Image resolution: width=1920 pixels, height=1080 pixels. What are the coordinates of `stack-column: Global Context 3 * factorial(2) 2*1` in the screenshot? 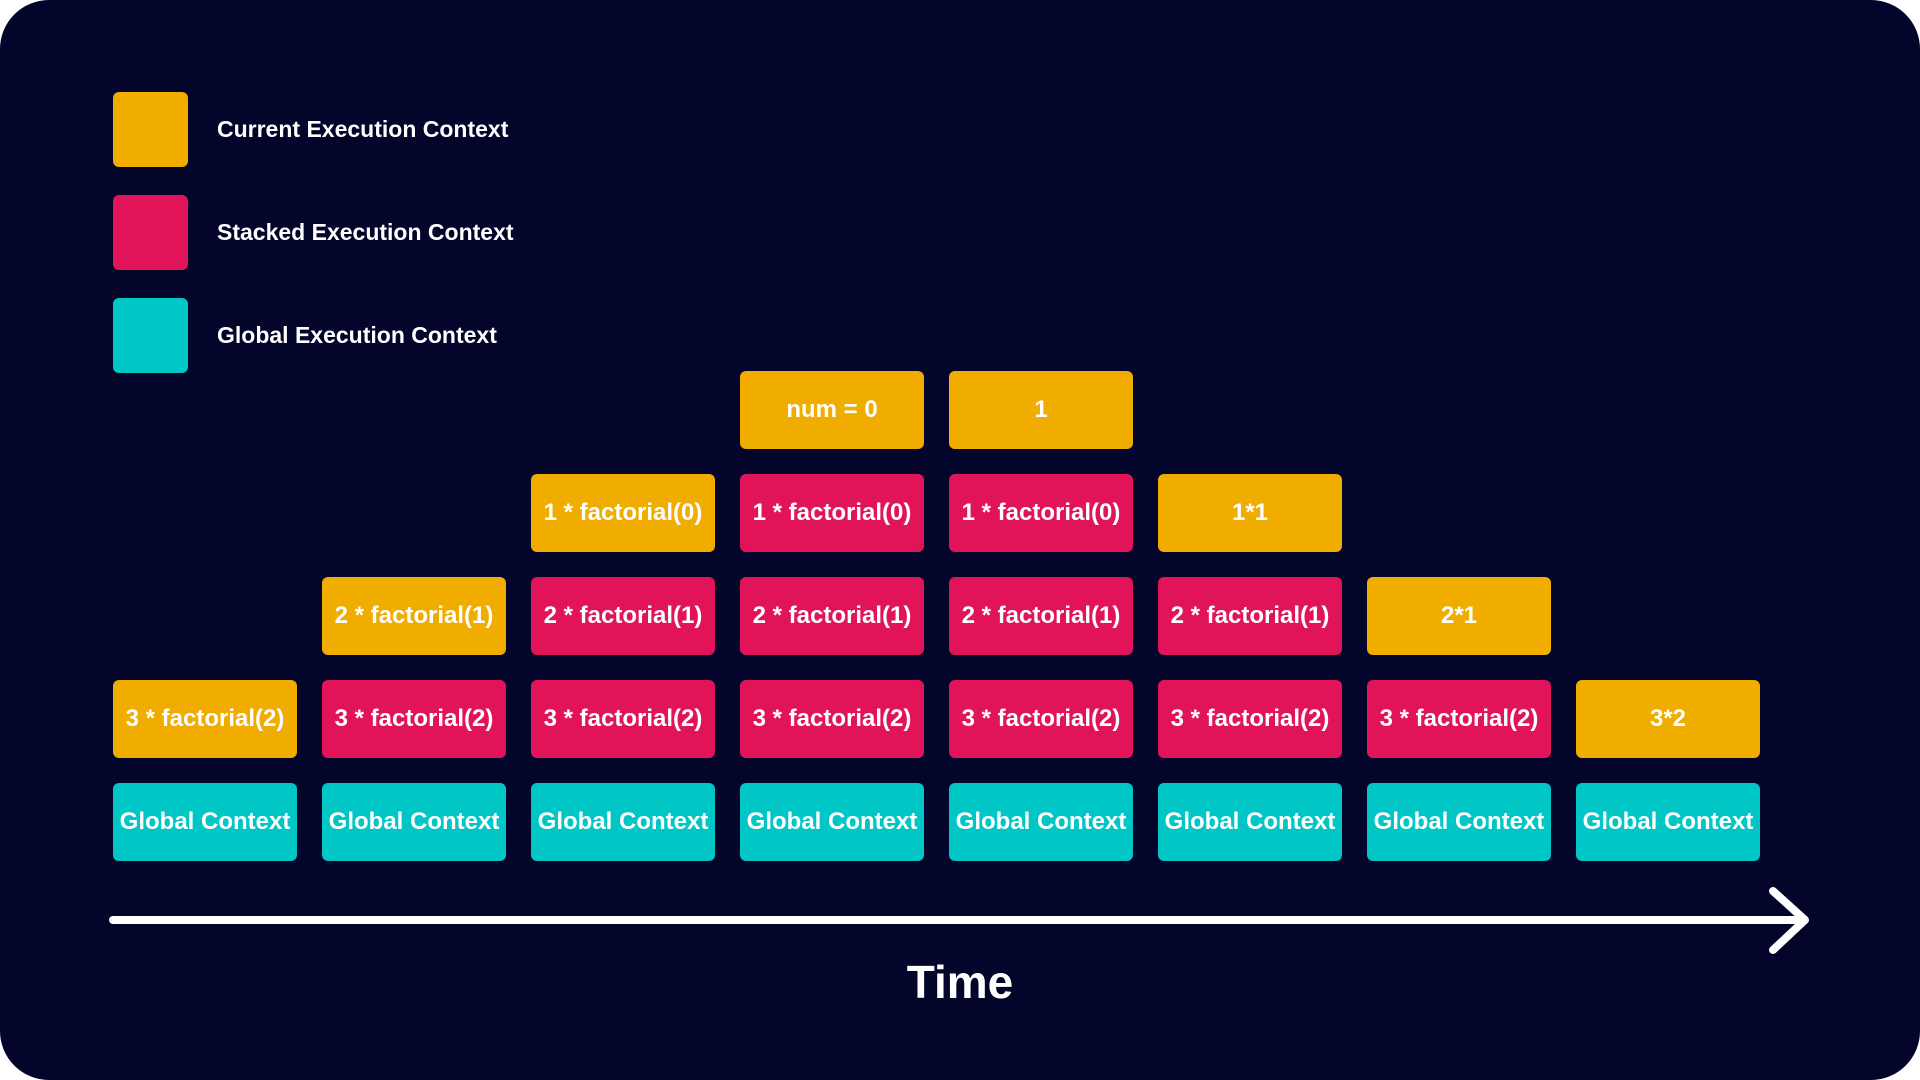 It's located at (1459, 540).